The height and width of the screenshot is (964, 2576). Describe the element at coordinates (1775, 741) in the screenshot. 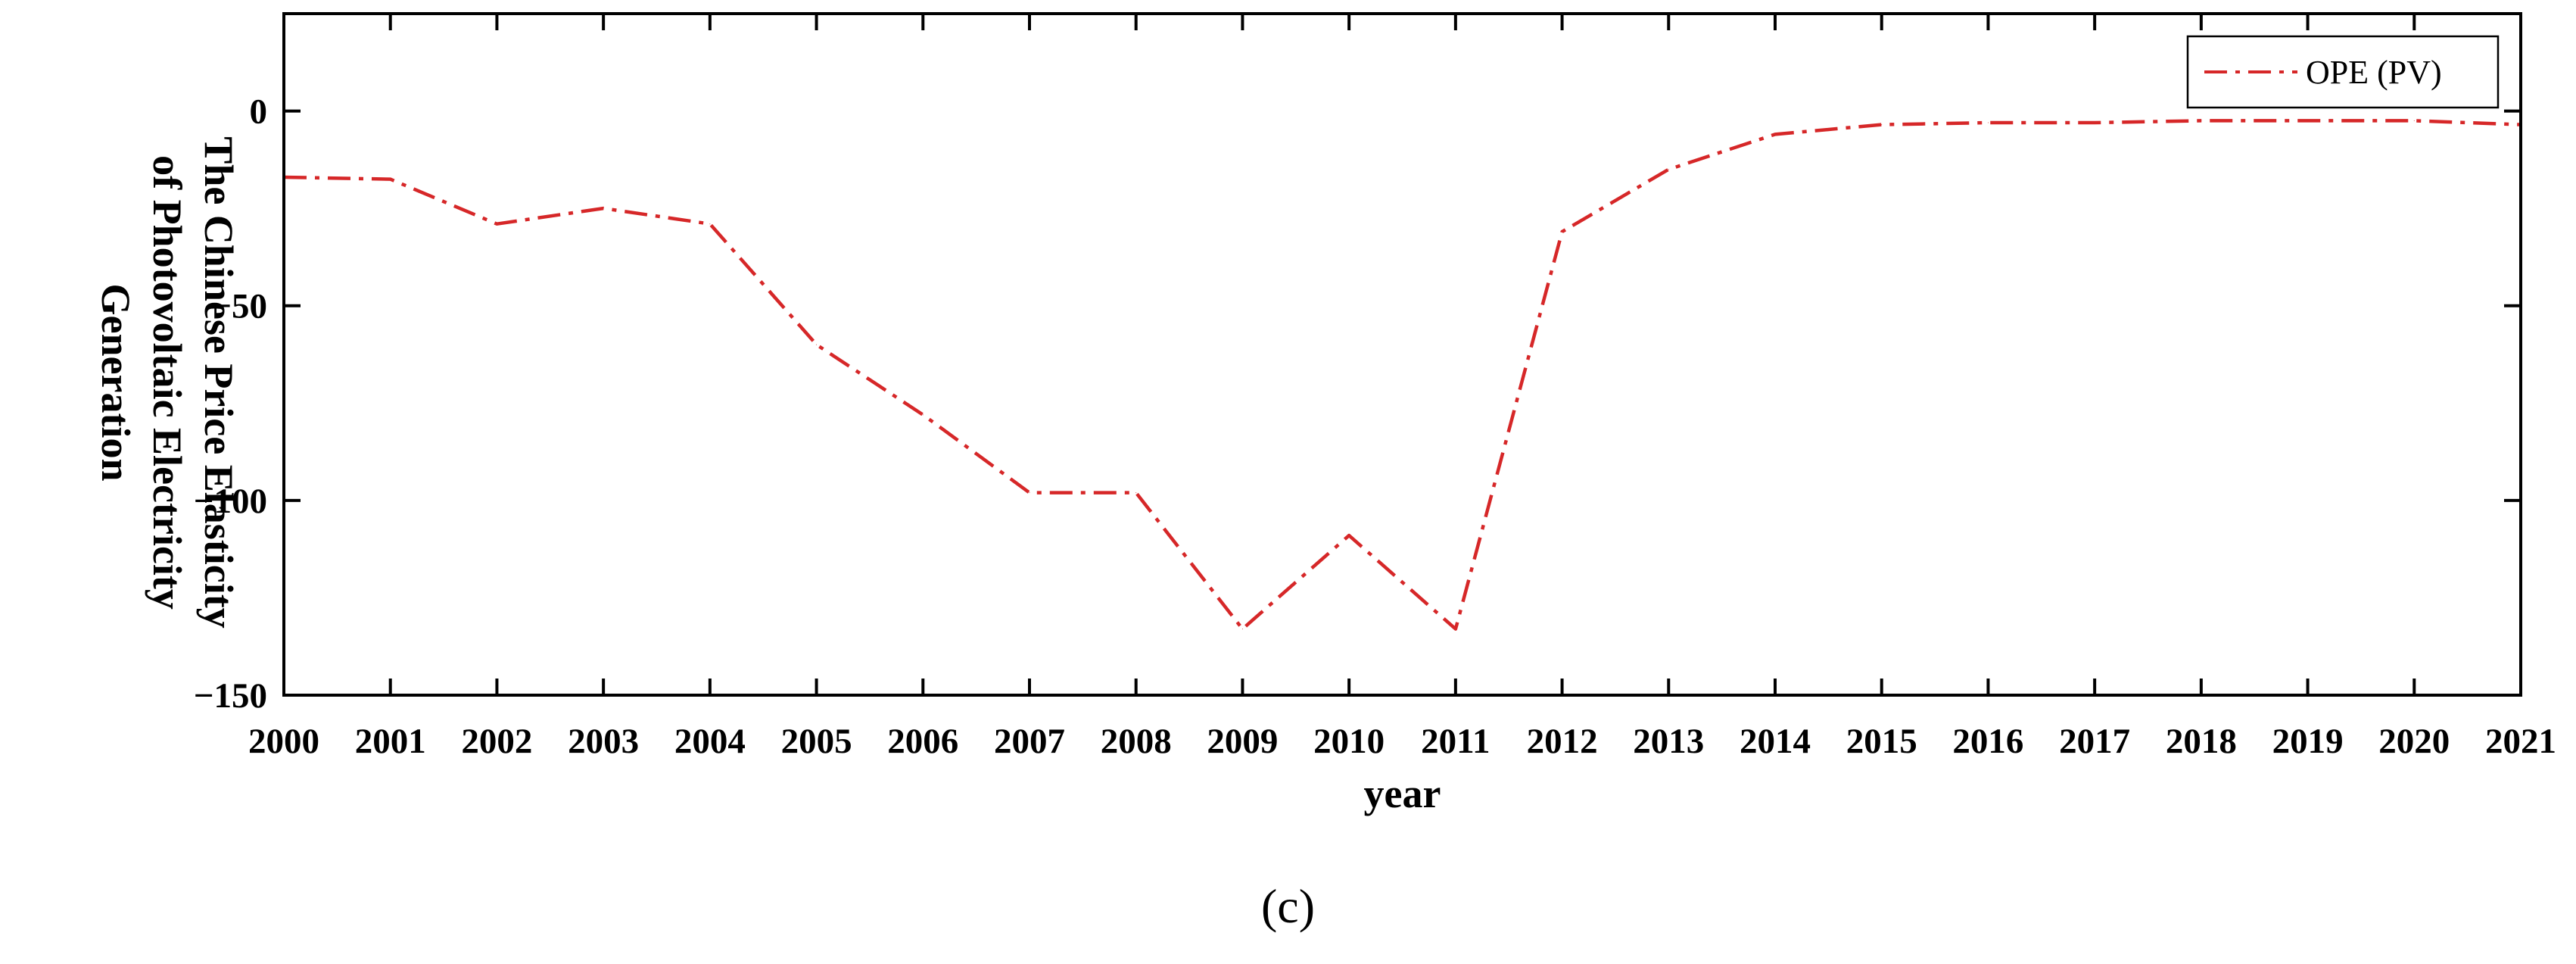

I see `x-tick-label: 2014` at that location.